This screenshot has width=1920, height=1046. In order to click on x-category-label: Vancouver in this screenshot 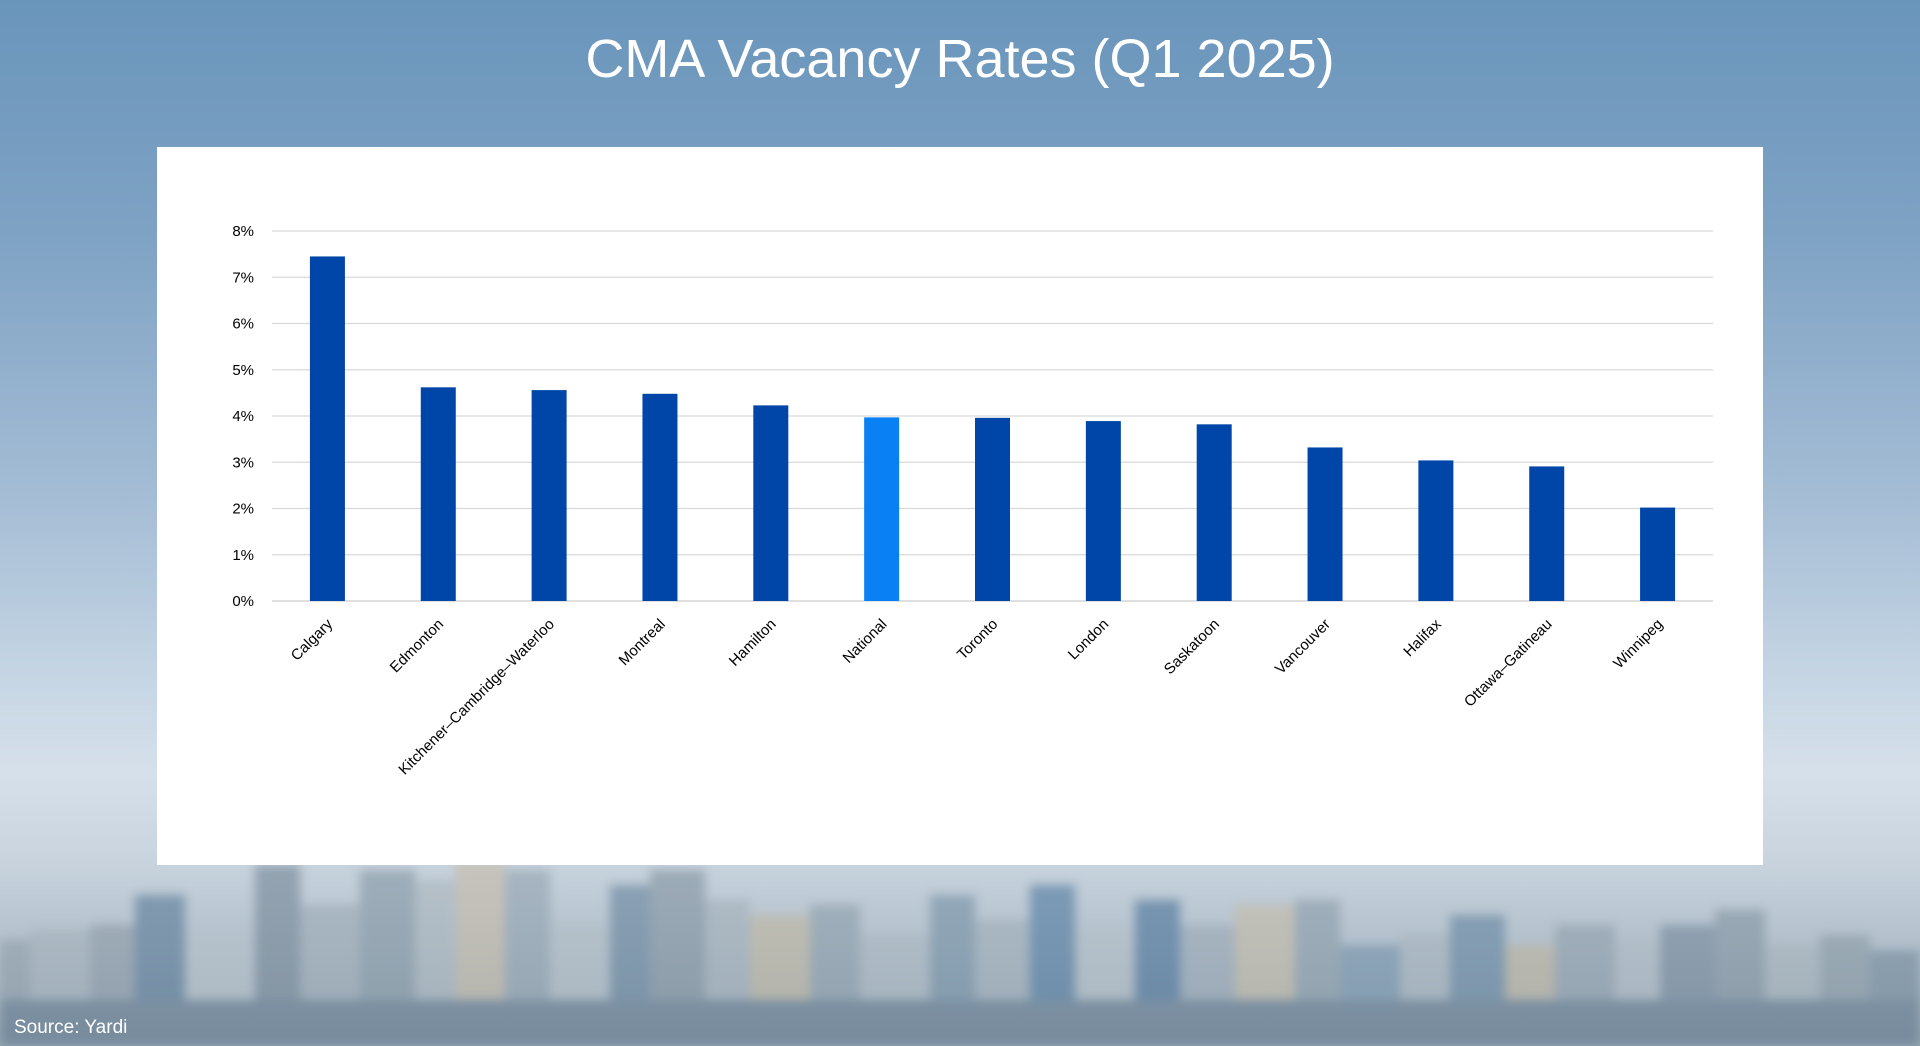, I will do `click(1303, 647)`.